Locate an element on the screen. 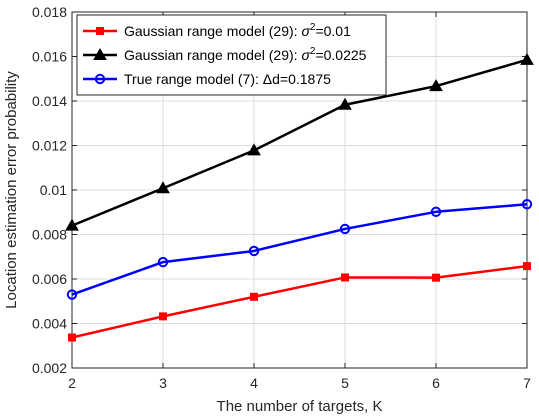 This screenshot has width=539, height=420. legend-item: Gaussian range model (29): σ2=0.01 is located at coordinates (217, 30).